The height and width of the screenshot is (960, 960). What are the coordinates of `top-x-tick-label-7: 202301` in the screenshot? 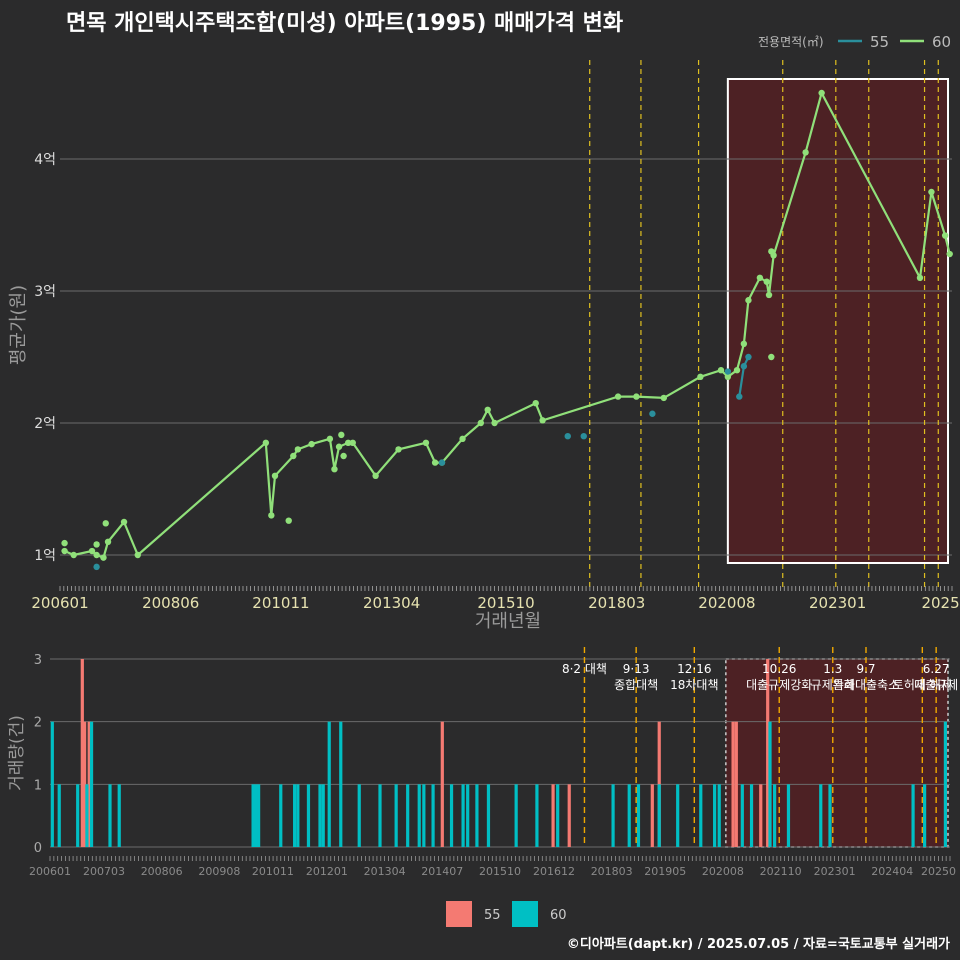 It's located at (837, 603).